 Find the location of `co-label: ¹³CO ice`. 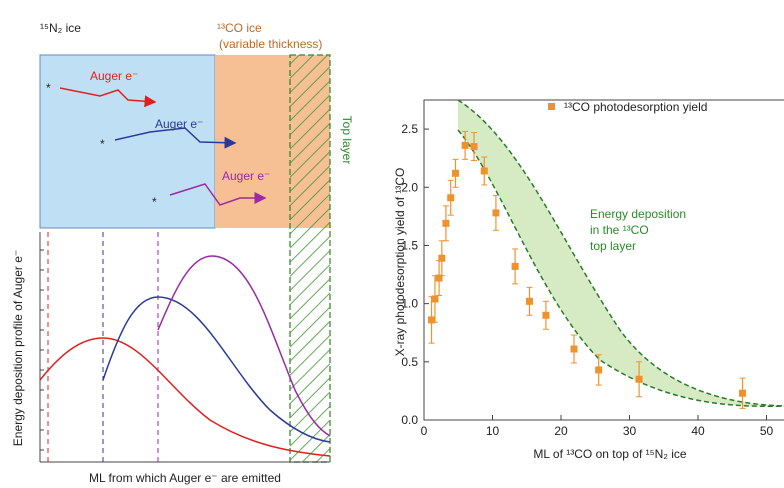

co-label: ¹³CO ice is located at coordinates (239, 28).